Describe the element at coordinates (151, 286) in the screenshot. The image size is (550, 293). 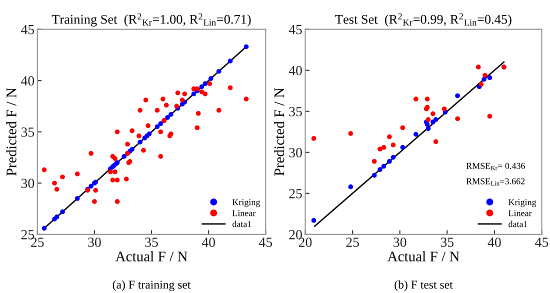
I see `text: (a) F training set` at that location.